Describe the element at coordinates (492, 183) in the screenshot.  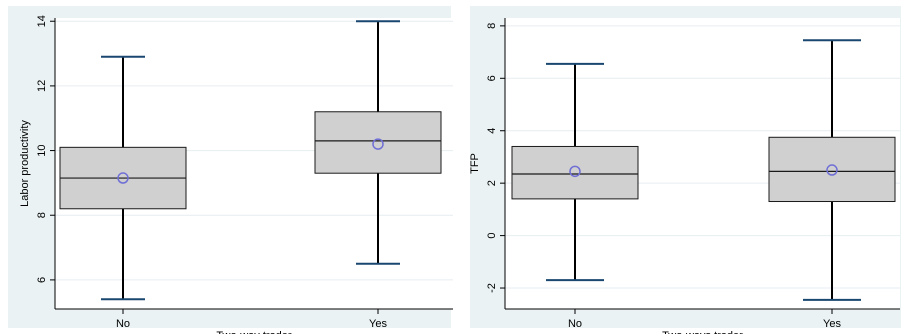
I see `y-tick-label: 2` at that location.